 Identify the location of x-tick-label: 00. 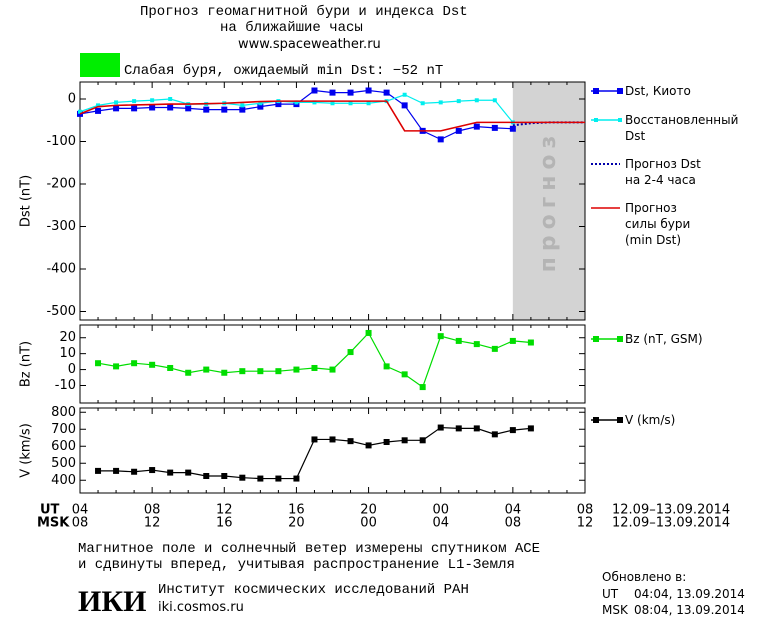
(368, 523).